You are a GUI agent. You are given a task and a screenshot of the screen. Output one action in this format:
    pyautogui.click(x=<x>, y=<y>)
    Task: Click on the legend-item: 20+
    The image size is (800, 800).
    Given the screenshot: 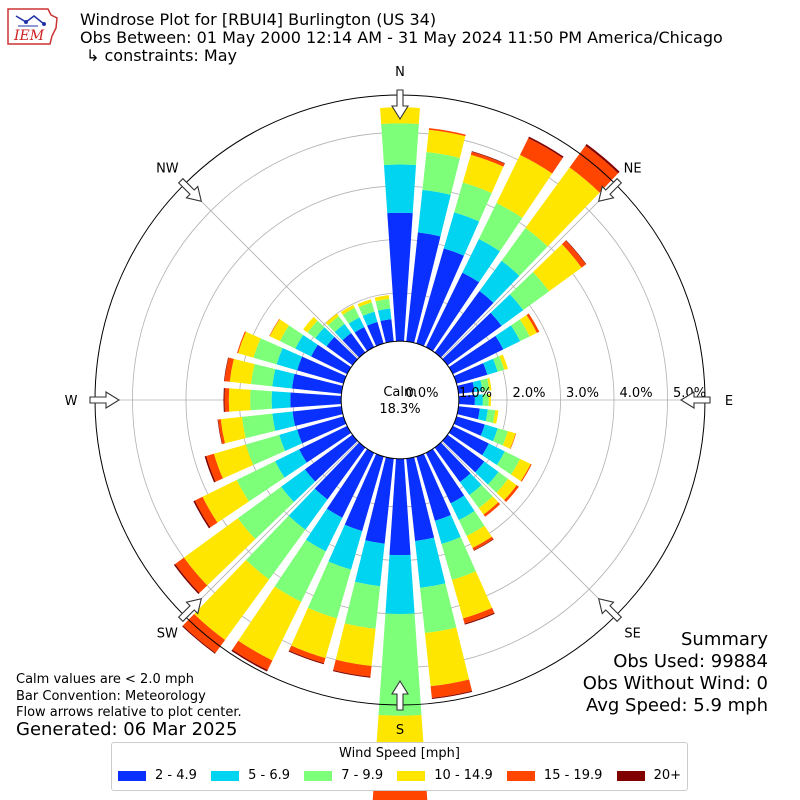 What is the action you would take?
    pyautogui.click(x=648, y=775)
    